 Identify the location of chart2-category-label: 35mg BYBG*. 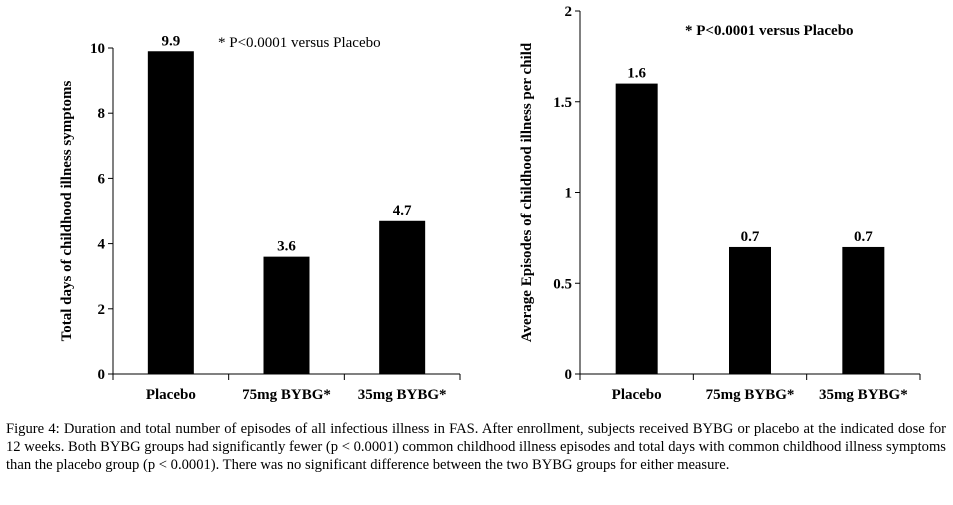
(863, 395).